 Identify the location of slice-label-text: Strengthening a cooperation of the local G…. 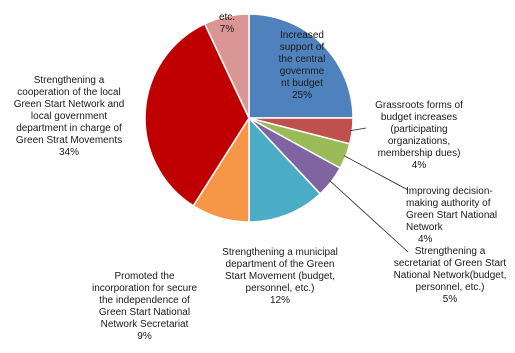
(69, 111).